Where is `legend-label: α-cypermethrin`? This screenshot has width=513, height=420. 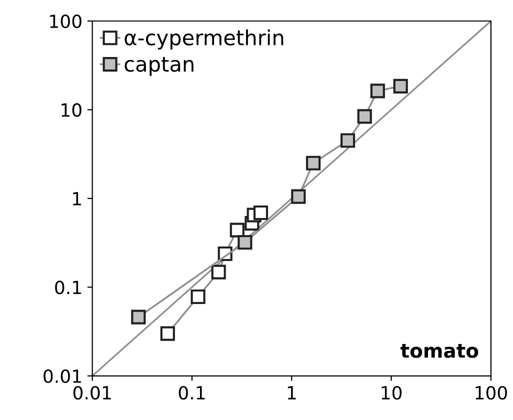 legend-label: α-cypermethrin is located at coordinates (204, 39).